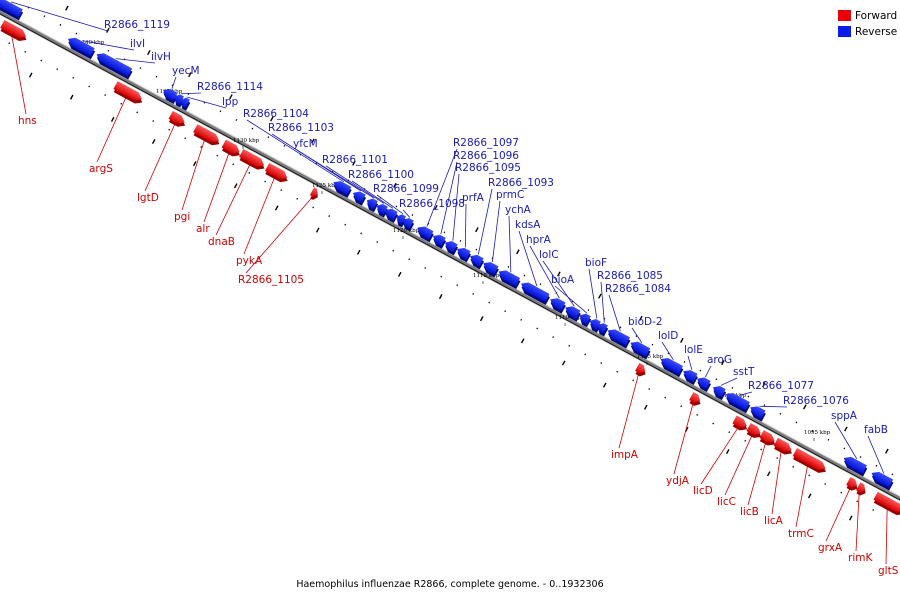 The image size is (900, 600). What do you see at coordinates (249, 261) in the screenshot?
I see `forward-gene-label: pykA` at bounding box center [249, 261].